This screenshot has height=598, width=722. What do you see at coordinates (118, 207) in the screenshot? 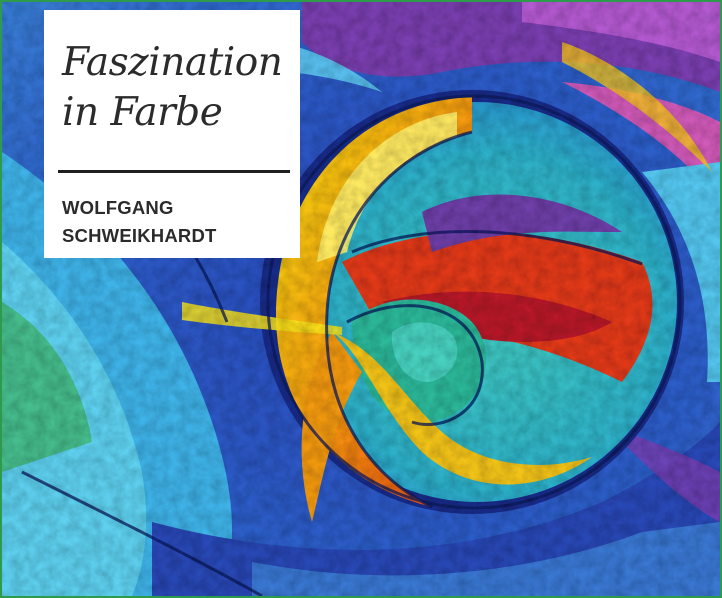
I see `author-name-line-1: WOLFGANG` at bounding box center [118, 207].